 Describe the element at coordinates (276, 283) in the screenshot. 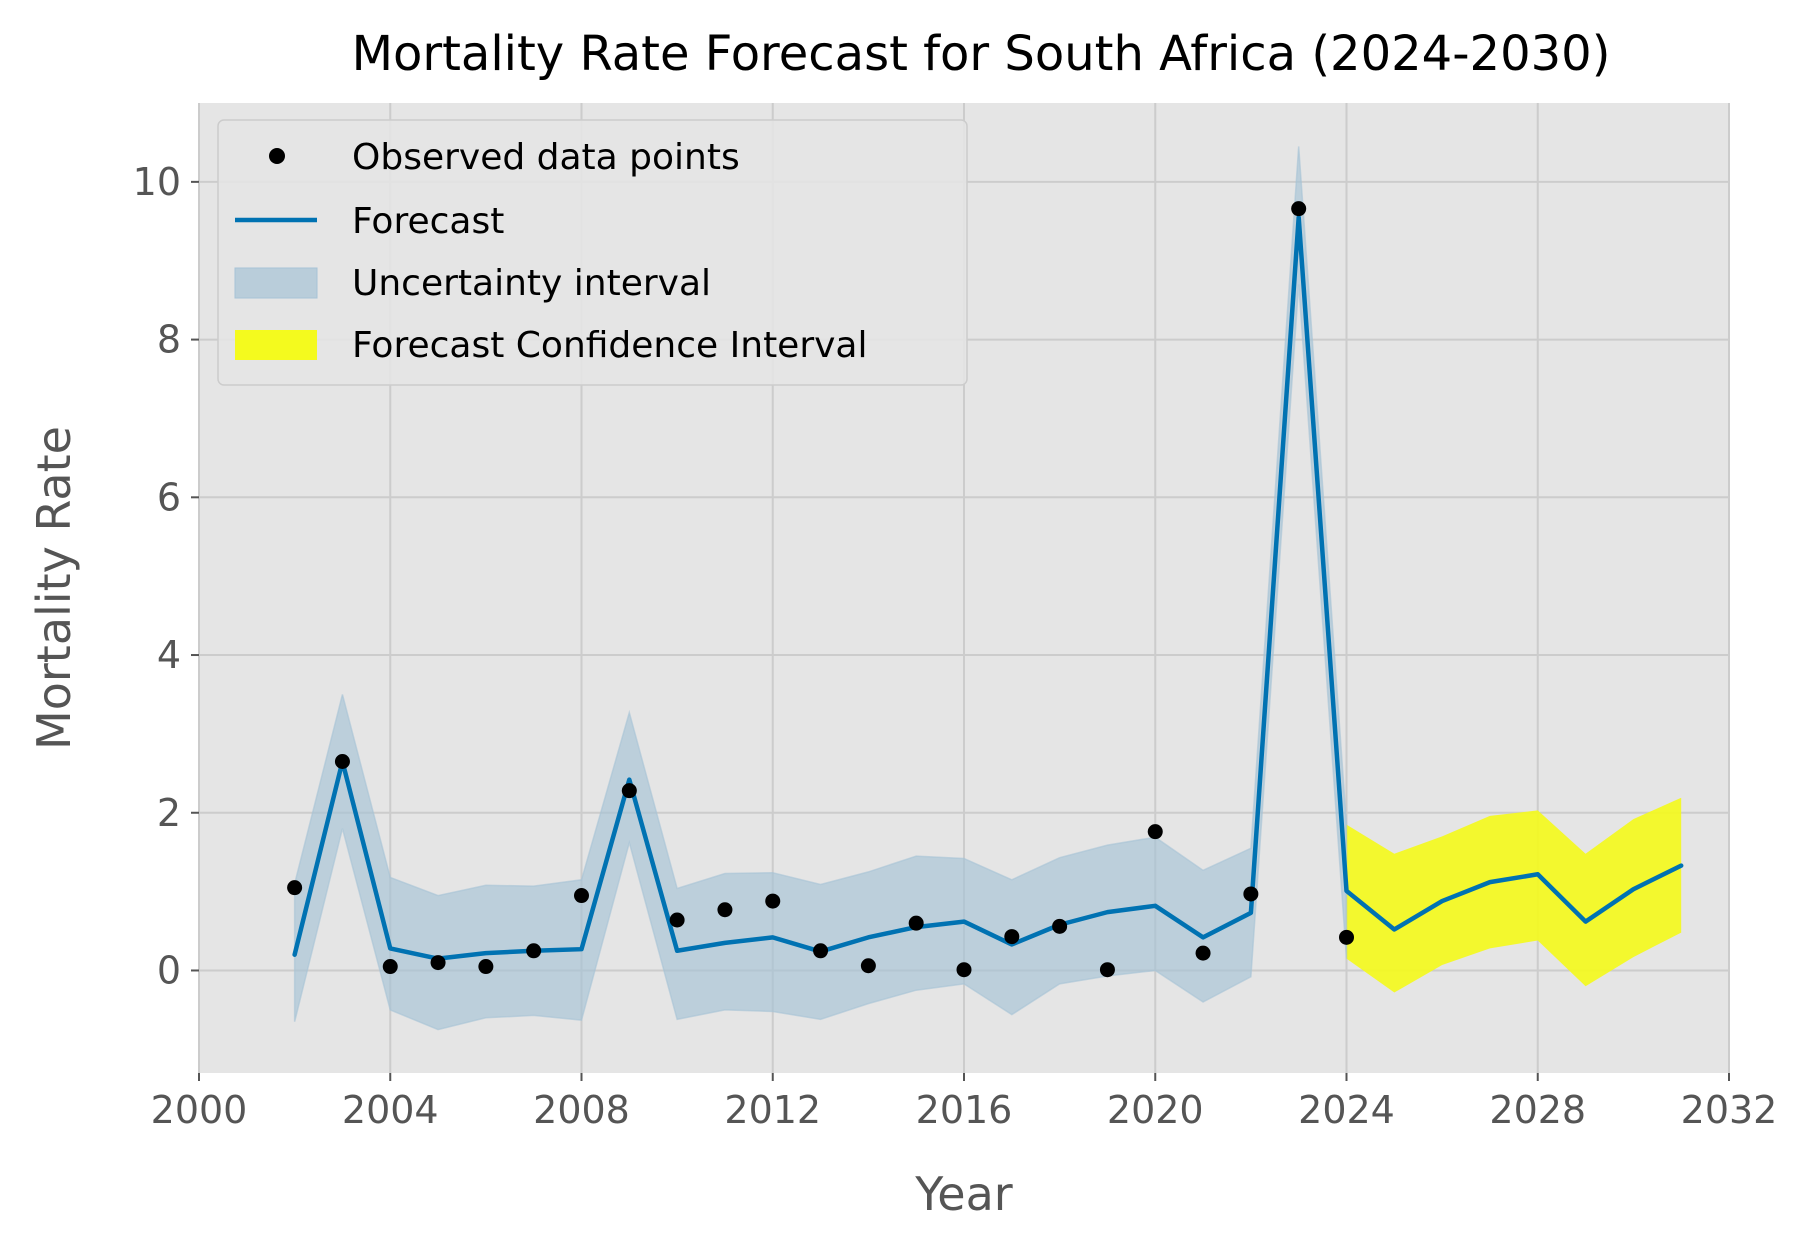

I see `legend-uncertainty-swatch` at that location.